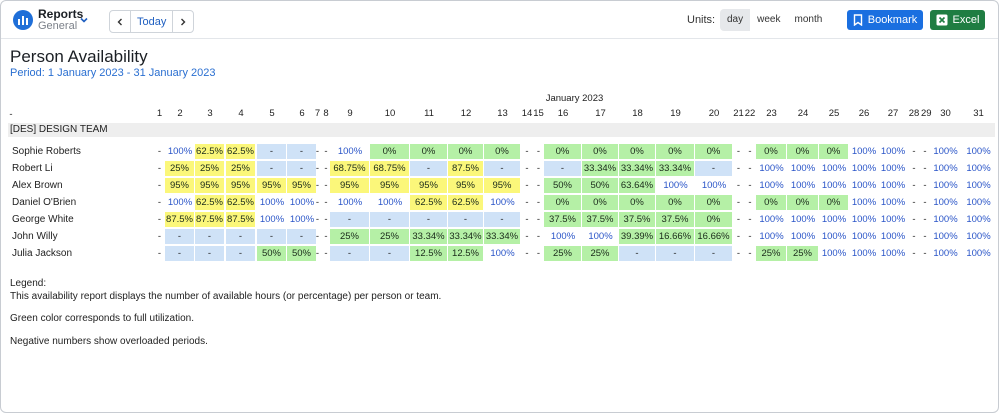 The image size is (999, 413). What do you see at coordinates (502, 236) in the screenshot?
I see `availability-cell: 33.34%` at bounding box center [502, 236].